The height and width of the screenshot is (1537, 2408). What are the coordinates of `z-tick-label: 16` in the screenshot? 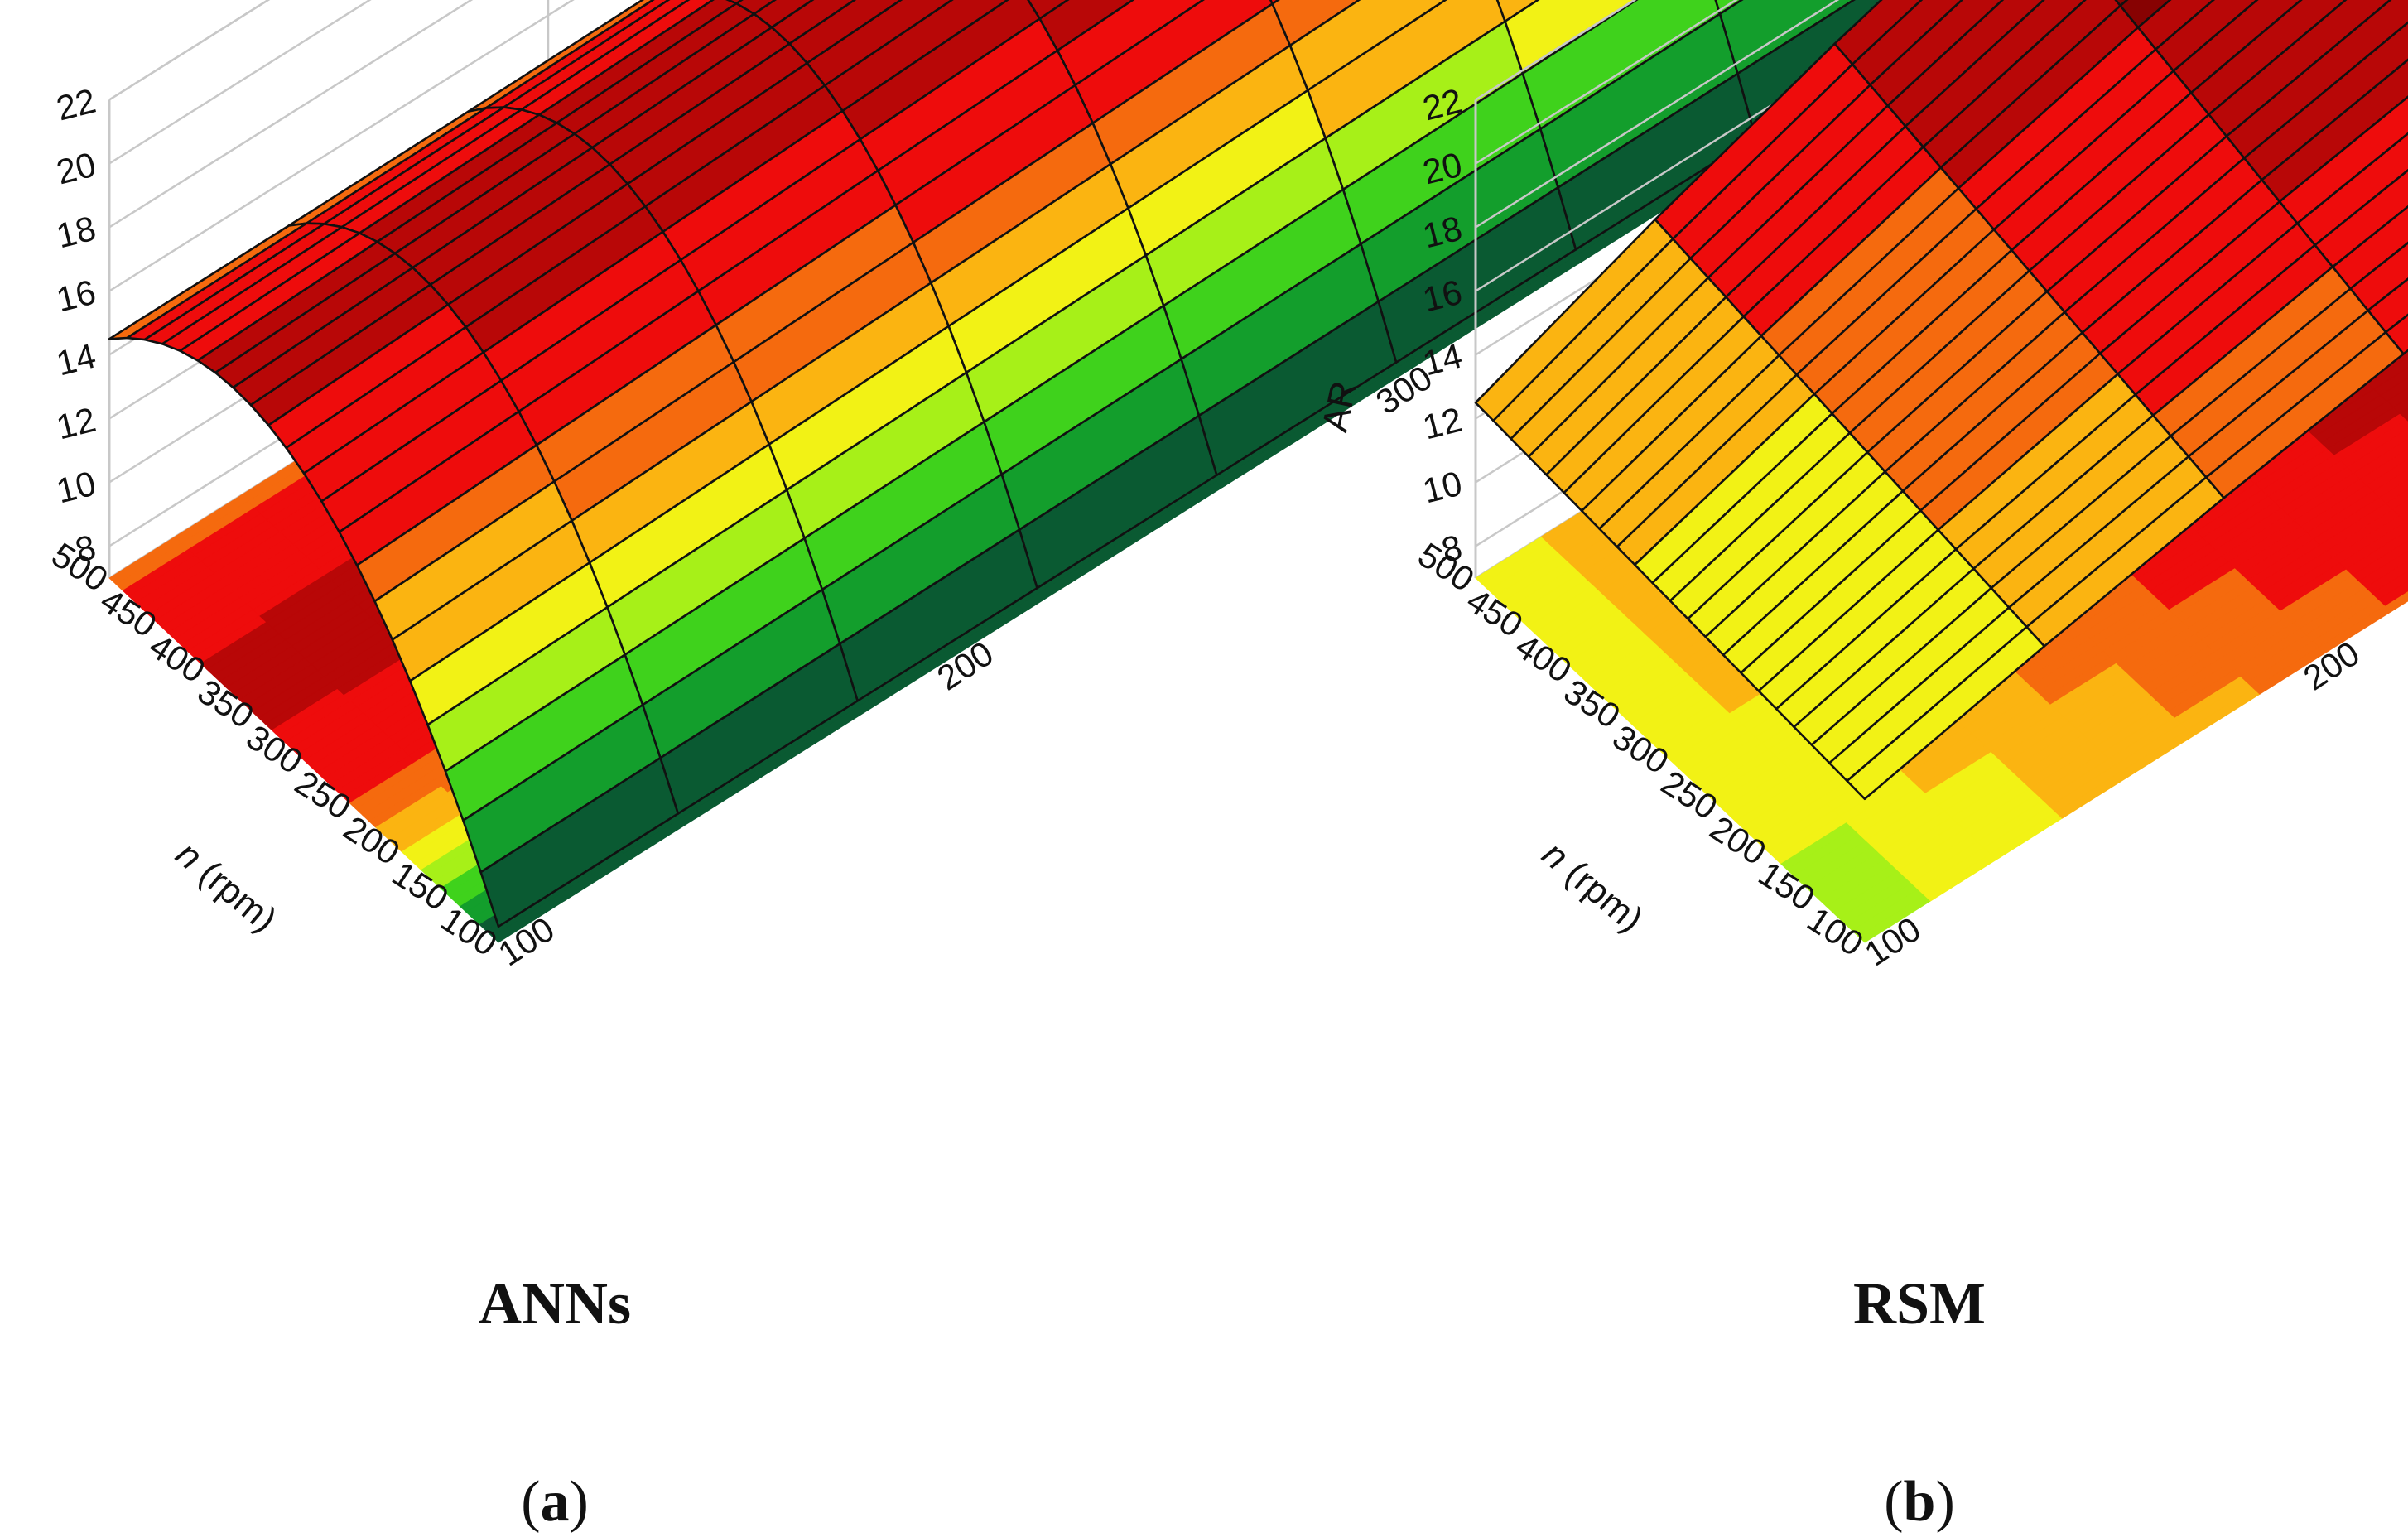 It's located at (75, 296).